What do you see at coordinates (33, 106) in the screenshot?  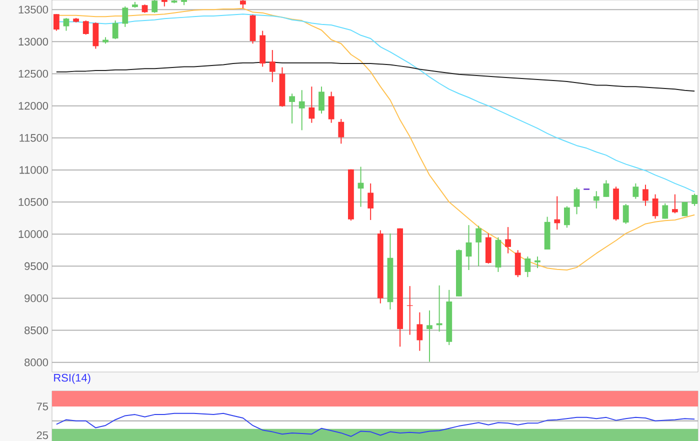 I see `y-tick-label: 12000` at bounding box center [33, 106].